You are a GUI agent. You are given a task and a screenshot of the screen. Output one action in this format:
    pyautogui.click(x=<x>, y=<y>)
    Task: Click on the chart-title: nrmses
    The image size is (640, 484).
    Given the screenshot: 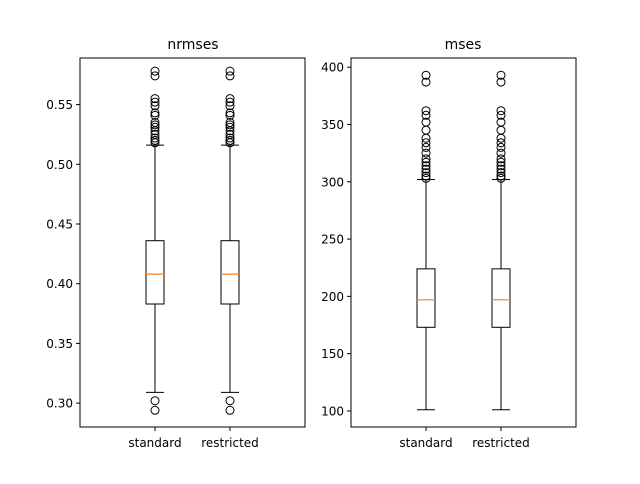 What is the action you would take?
    pyautogui.click(x=192, y=45)
    